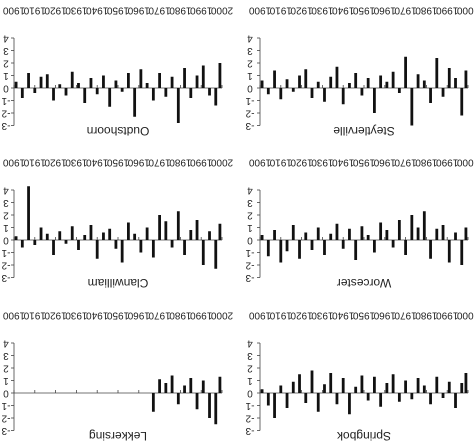 The width and height of the screenshot is (474, 443). Describe the element at coordinates (250, 355) in the screenshot. I see `y-tick-label: 3` at that location.